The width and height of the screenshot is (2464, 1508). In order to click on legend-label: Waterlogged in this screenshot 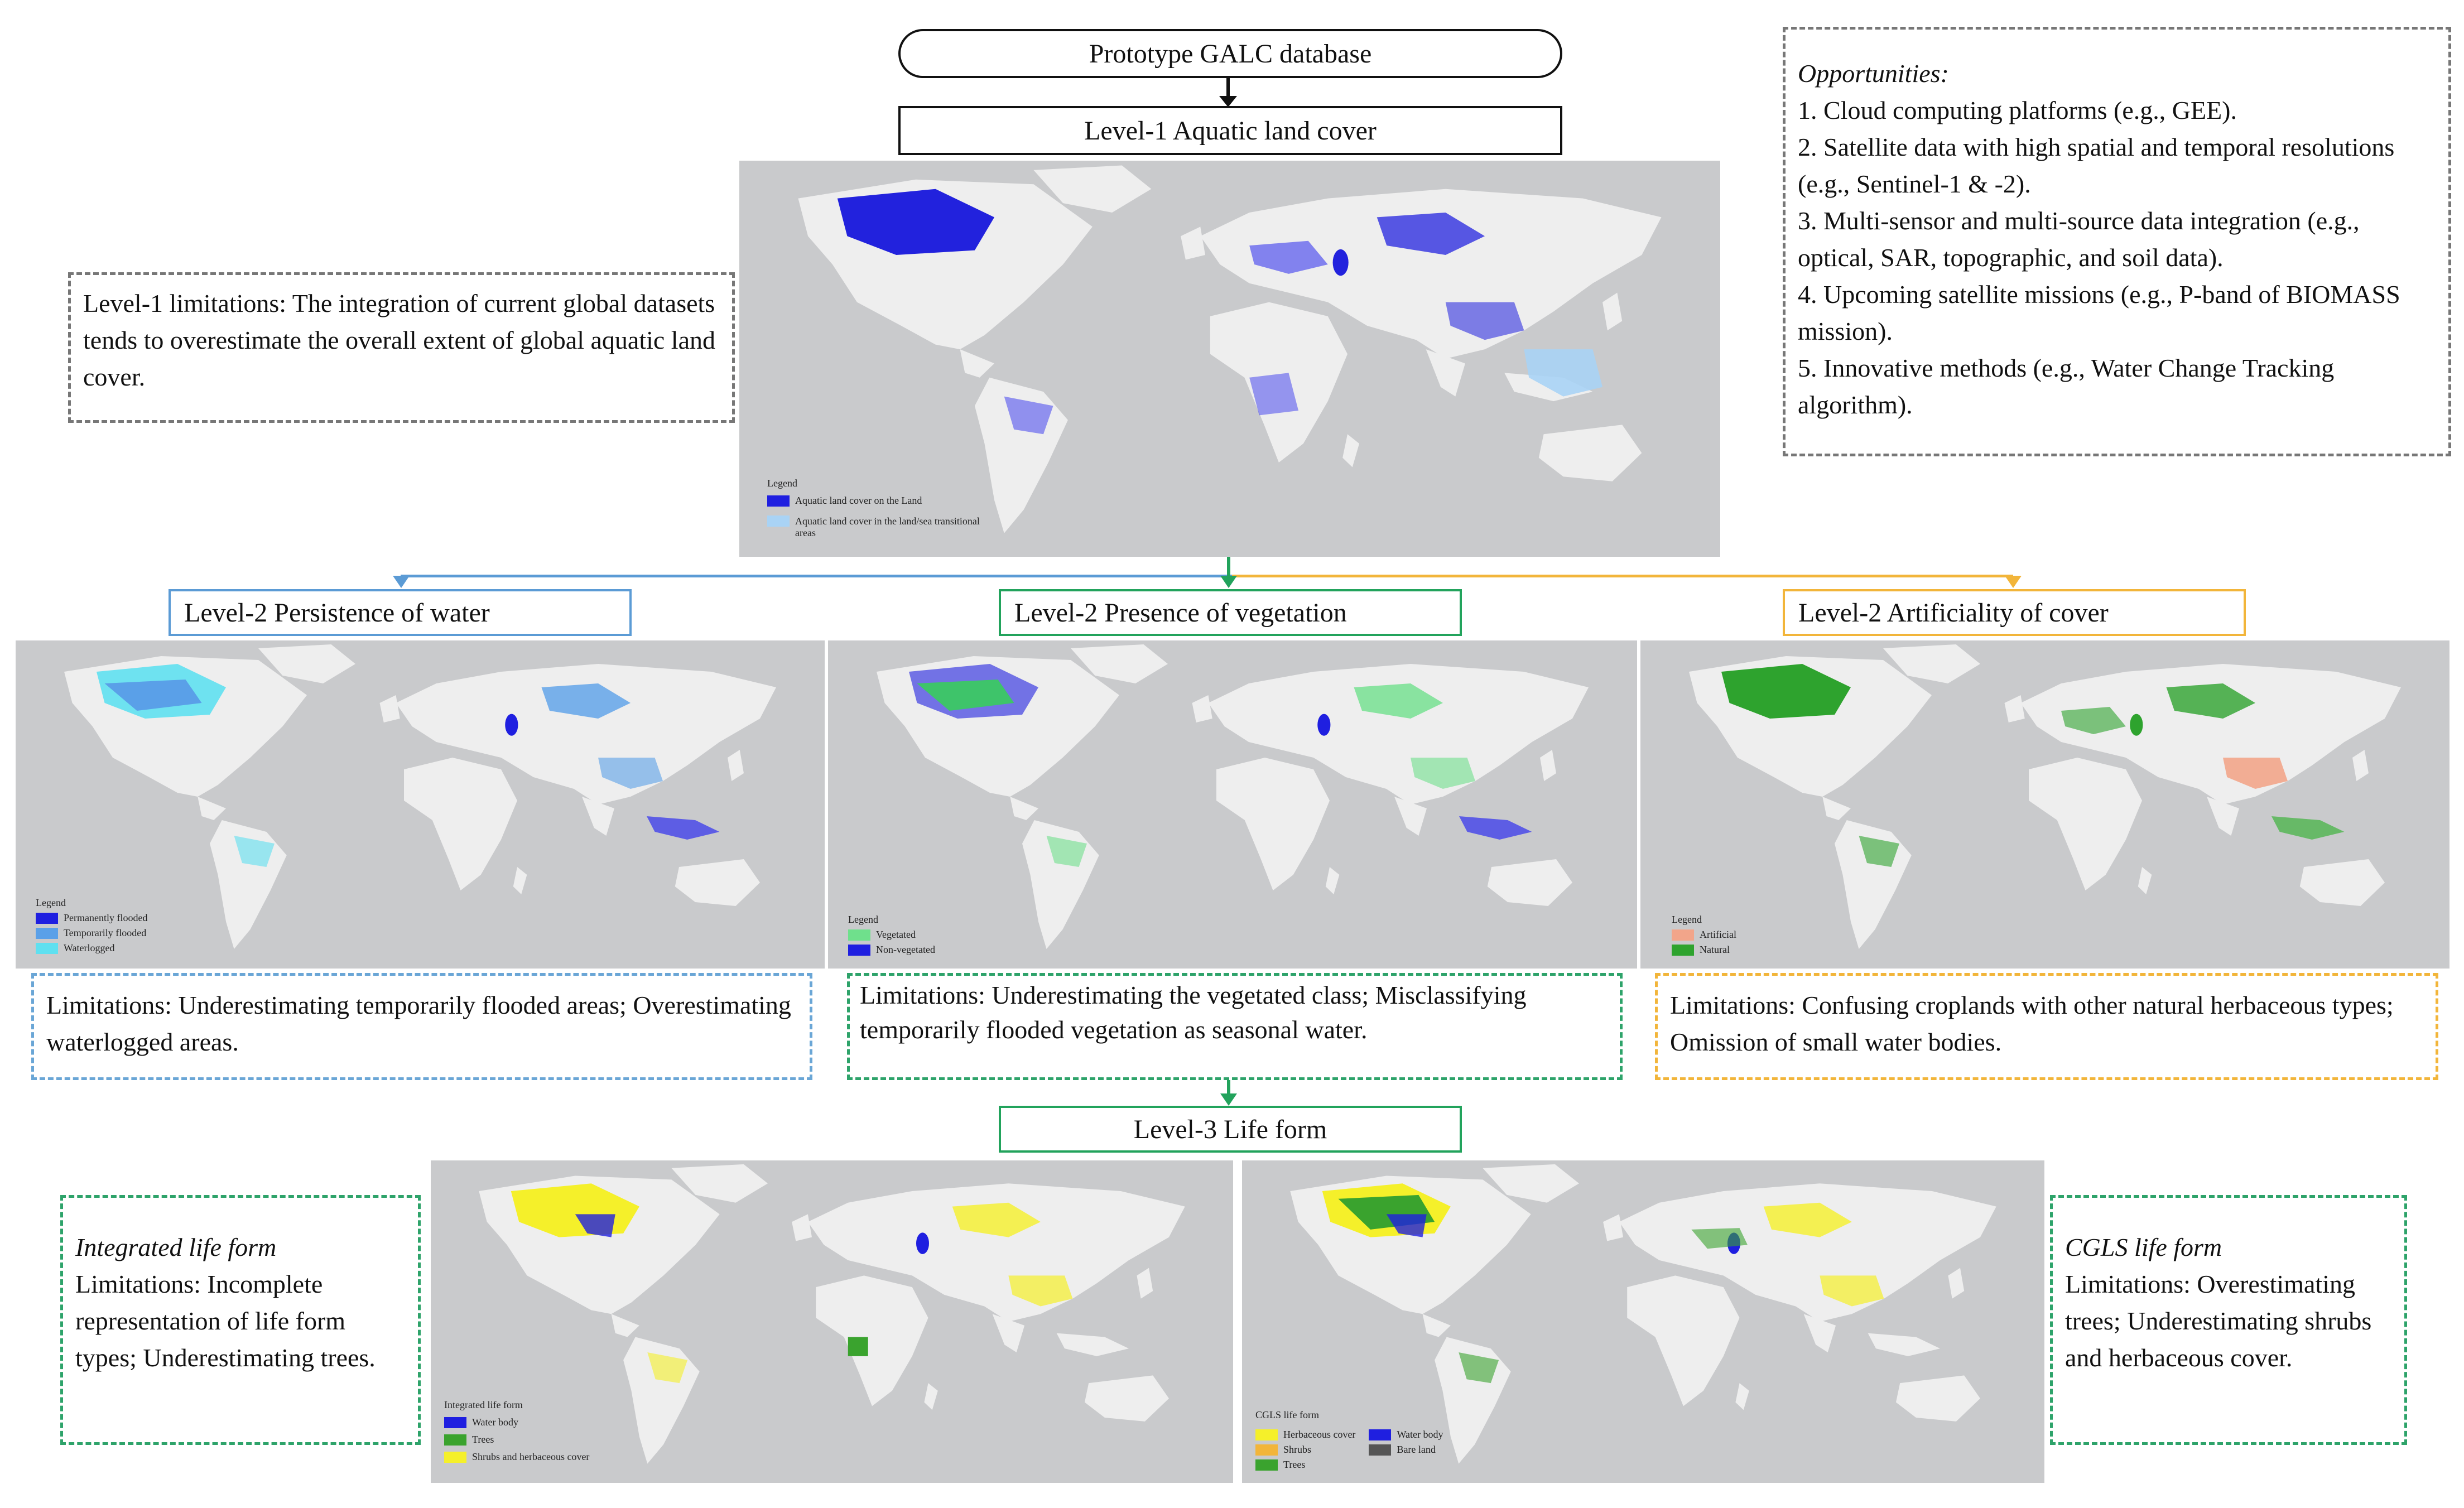, I will do `click(89, 948)`.